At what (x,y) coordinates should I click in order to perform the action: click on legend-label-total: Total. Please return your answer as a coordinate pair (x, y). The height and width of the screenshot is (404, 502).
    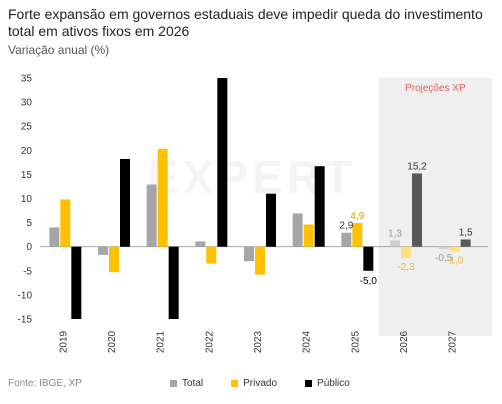
    Looking at the image, I should click on (193, 383).